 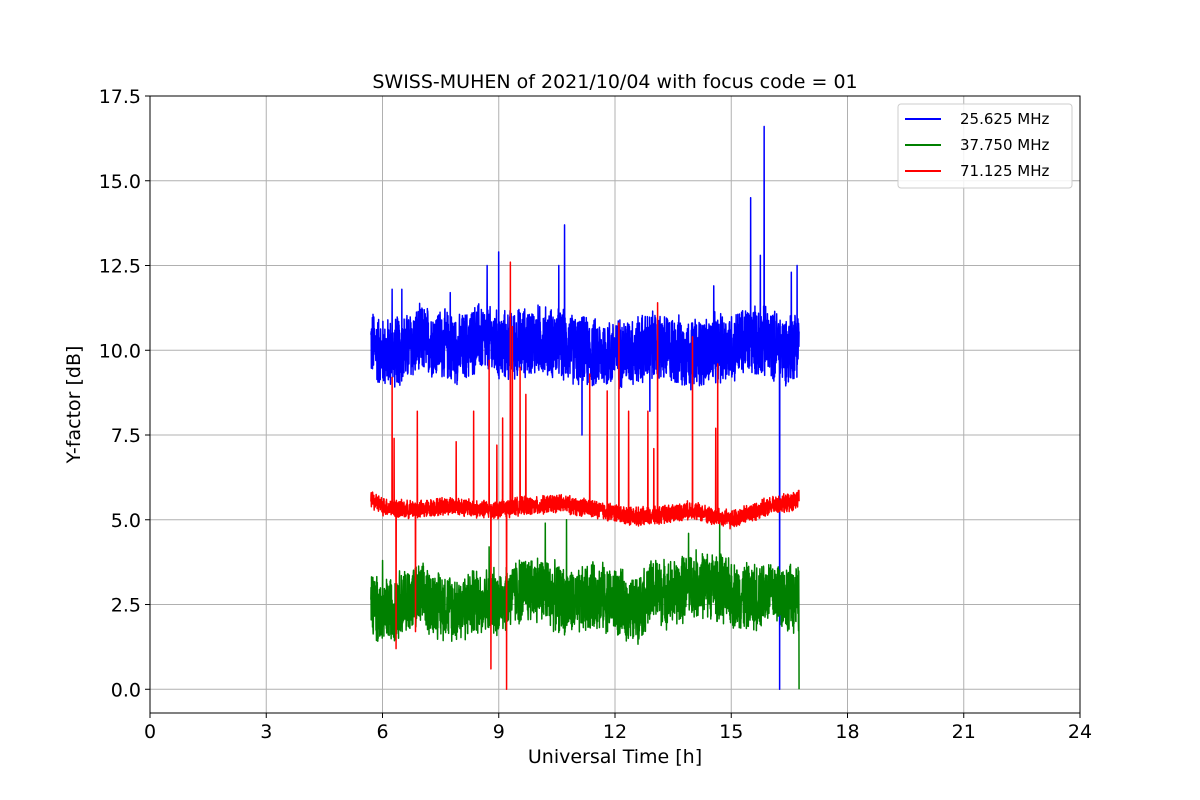 I want to click on legend-label: 25.625 MHz, so click(x=1004, y=119).